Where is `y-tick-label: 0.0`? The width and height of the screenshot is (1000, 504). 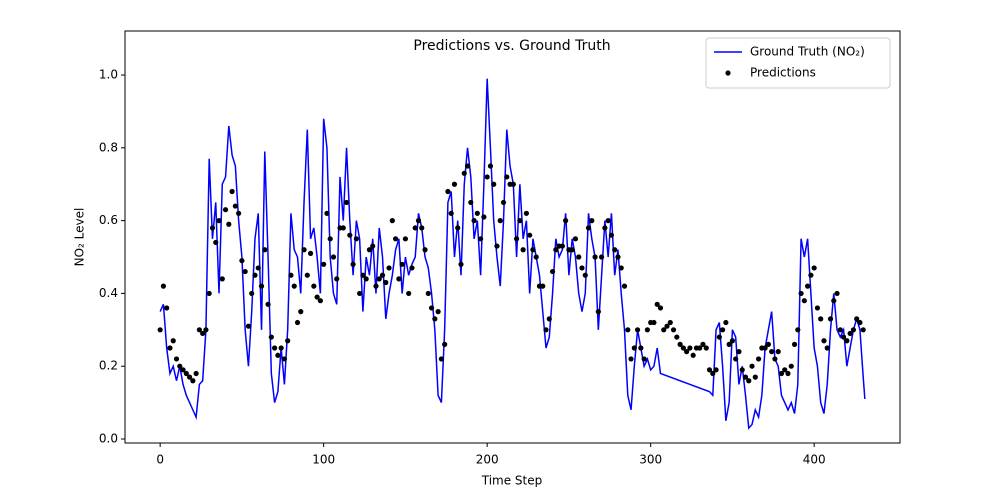
y-tick-label: 0.0 is located at coordinates (108, 438).